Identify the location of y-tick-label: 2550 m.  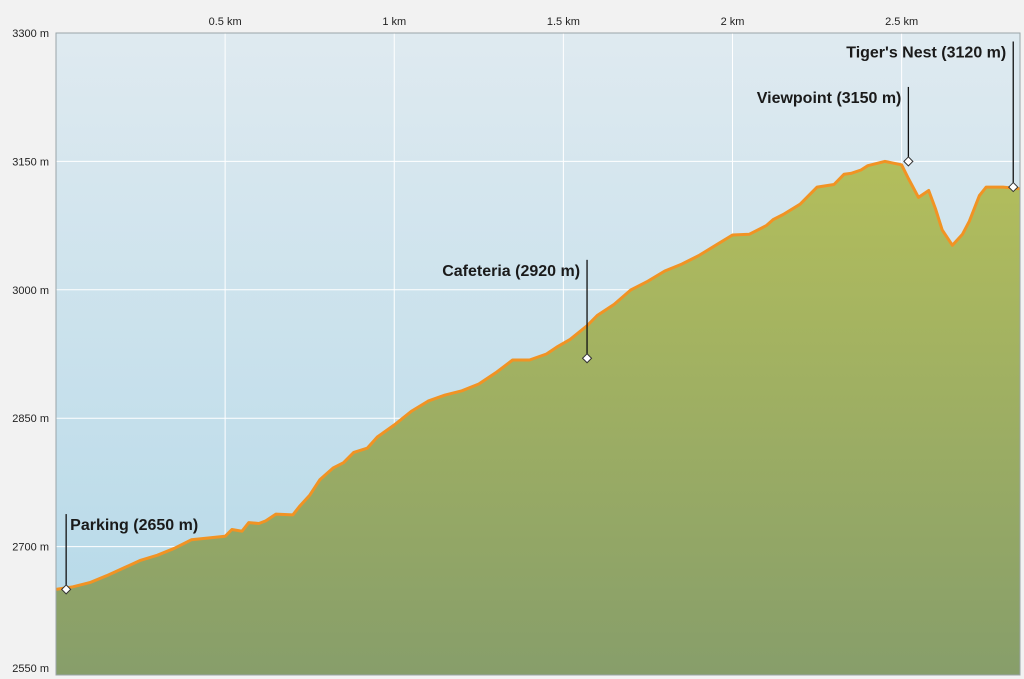
(30, 669).